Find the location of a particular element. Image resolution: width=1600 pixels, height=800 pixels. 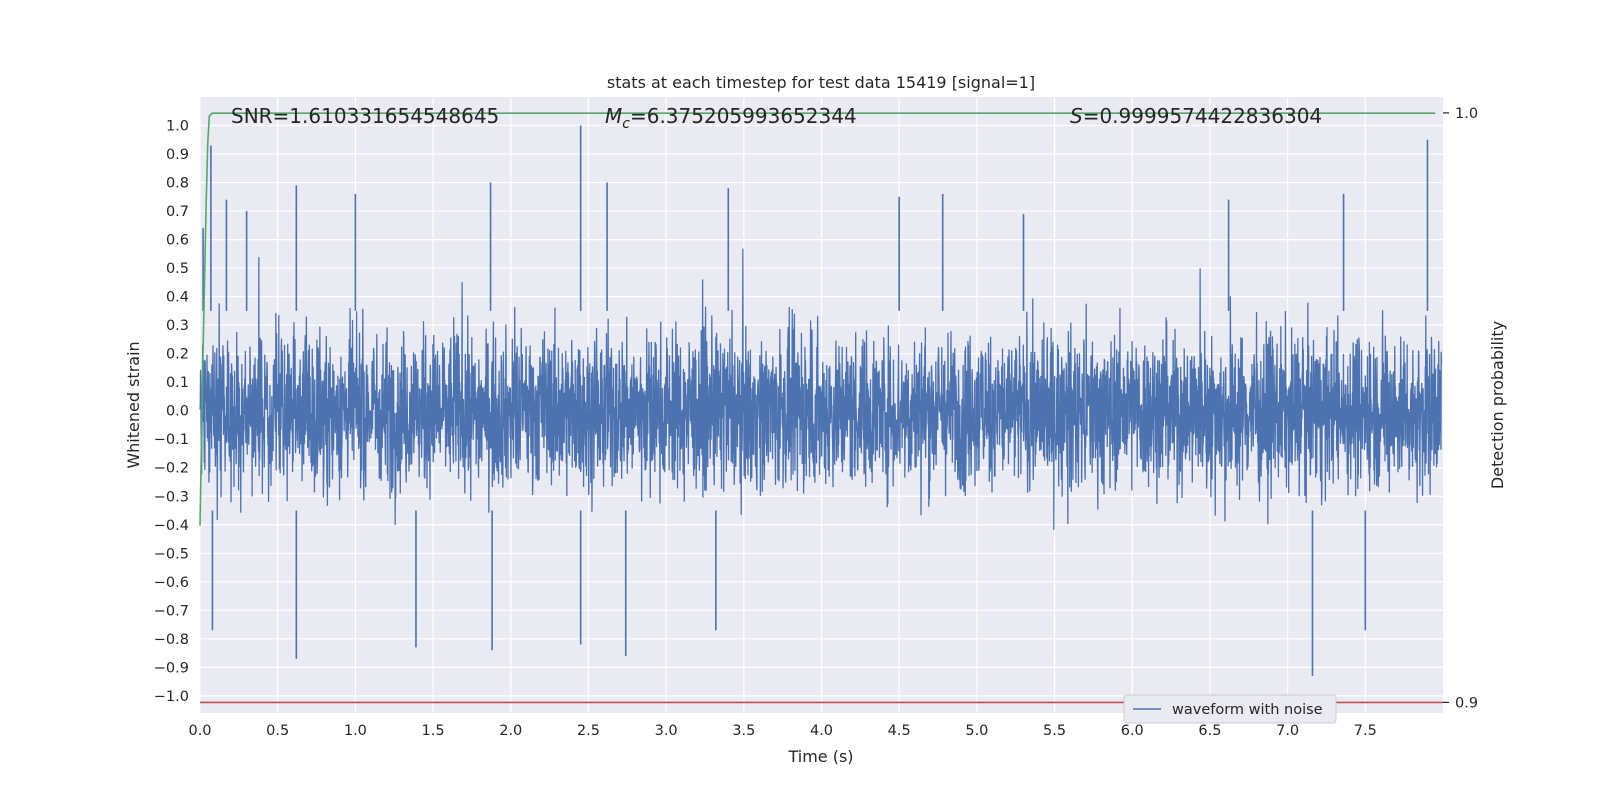

x-tick-label: 1.5 is located at coordinates (433, 731).